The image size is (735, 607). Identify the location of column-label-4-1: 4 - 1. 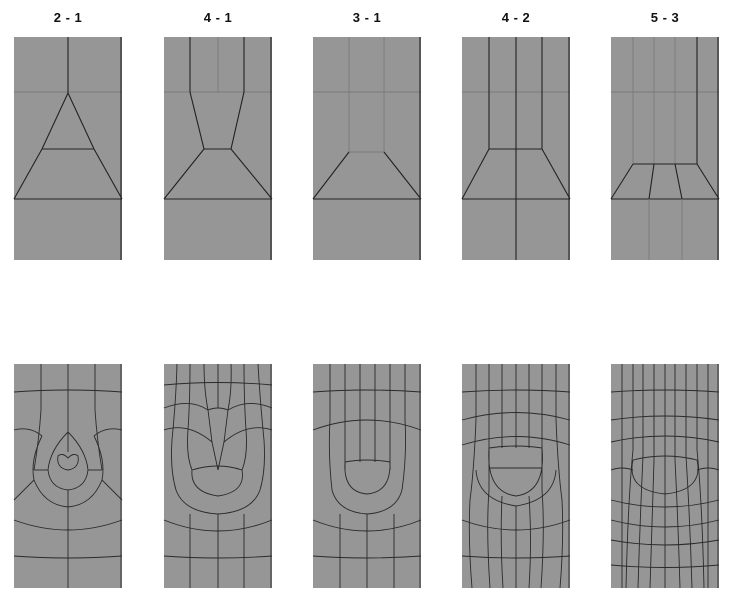
(218, 17).